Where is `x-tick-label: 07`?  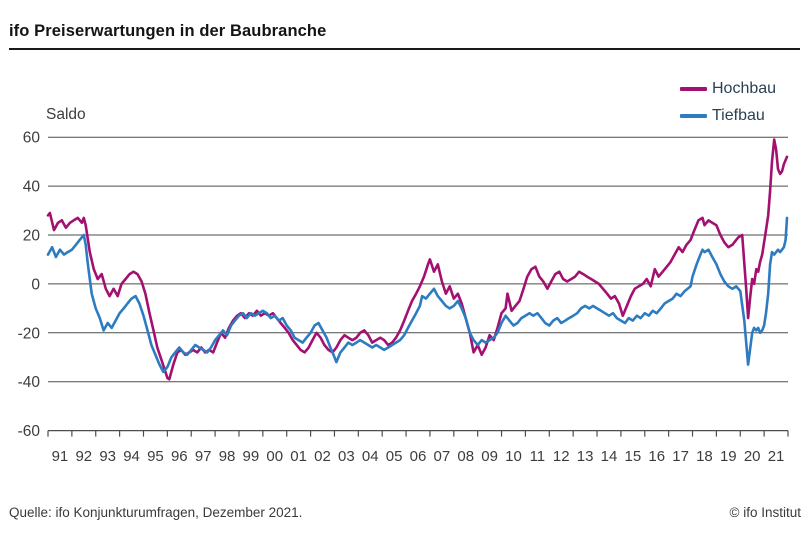 x-tick-label: 07 is located at coordinates (442, 456).